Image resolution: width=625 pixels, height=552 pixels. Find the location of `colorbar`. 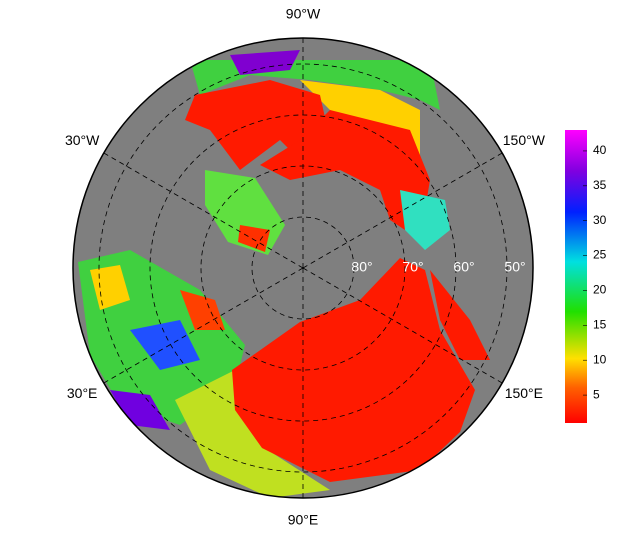

colorbar is located at coordinates (576, 276).